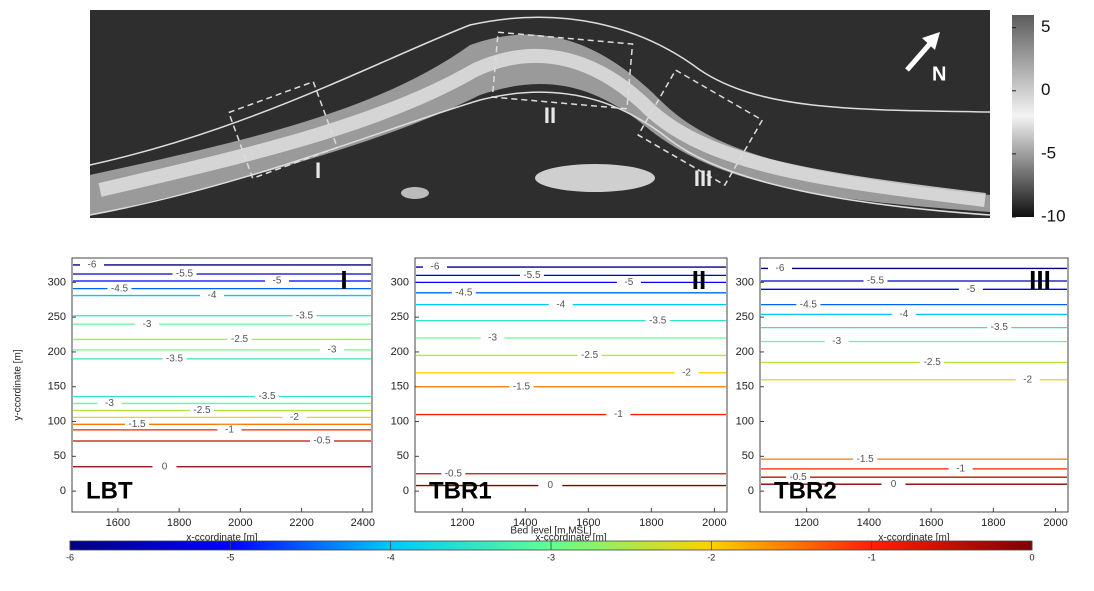 The width and height of the screenshot is (1094, 591). What do you see at coordinates (1031, 557) in the screenshot?
I see `colorbar-tick-label: 0` at bounding box center [1031, 557].